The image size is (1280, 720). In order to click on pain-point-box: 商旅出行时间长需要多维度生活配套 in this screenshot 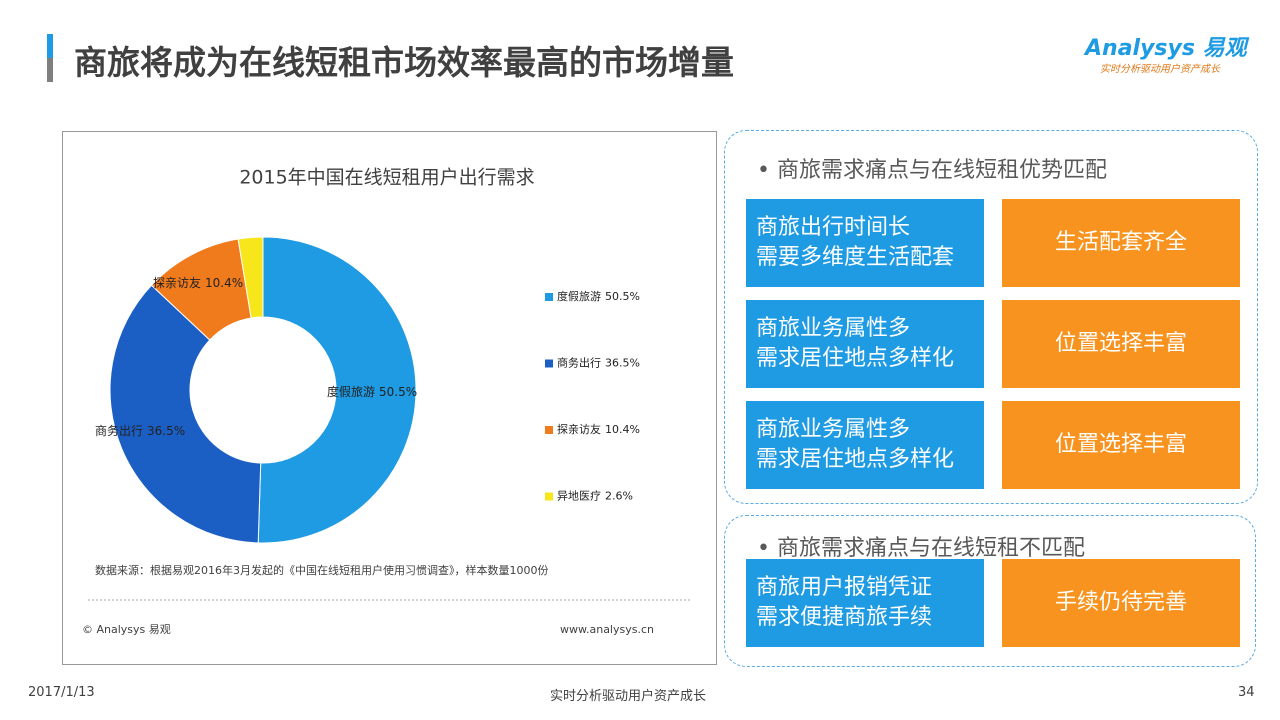, I will do `click(865, 243)`.